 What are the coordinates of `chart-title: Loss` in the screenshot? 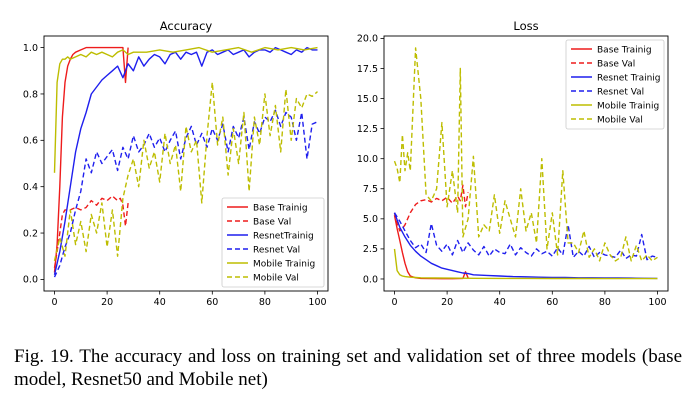 It's located at (525, 26).